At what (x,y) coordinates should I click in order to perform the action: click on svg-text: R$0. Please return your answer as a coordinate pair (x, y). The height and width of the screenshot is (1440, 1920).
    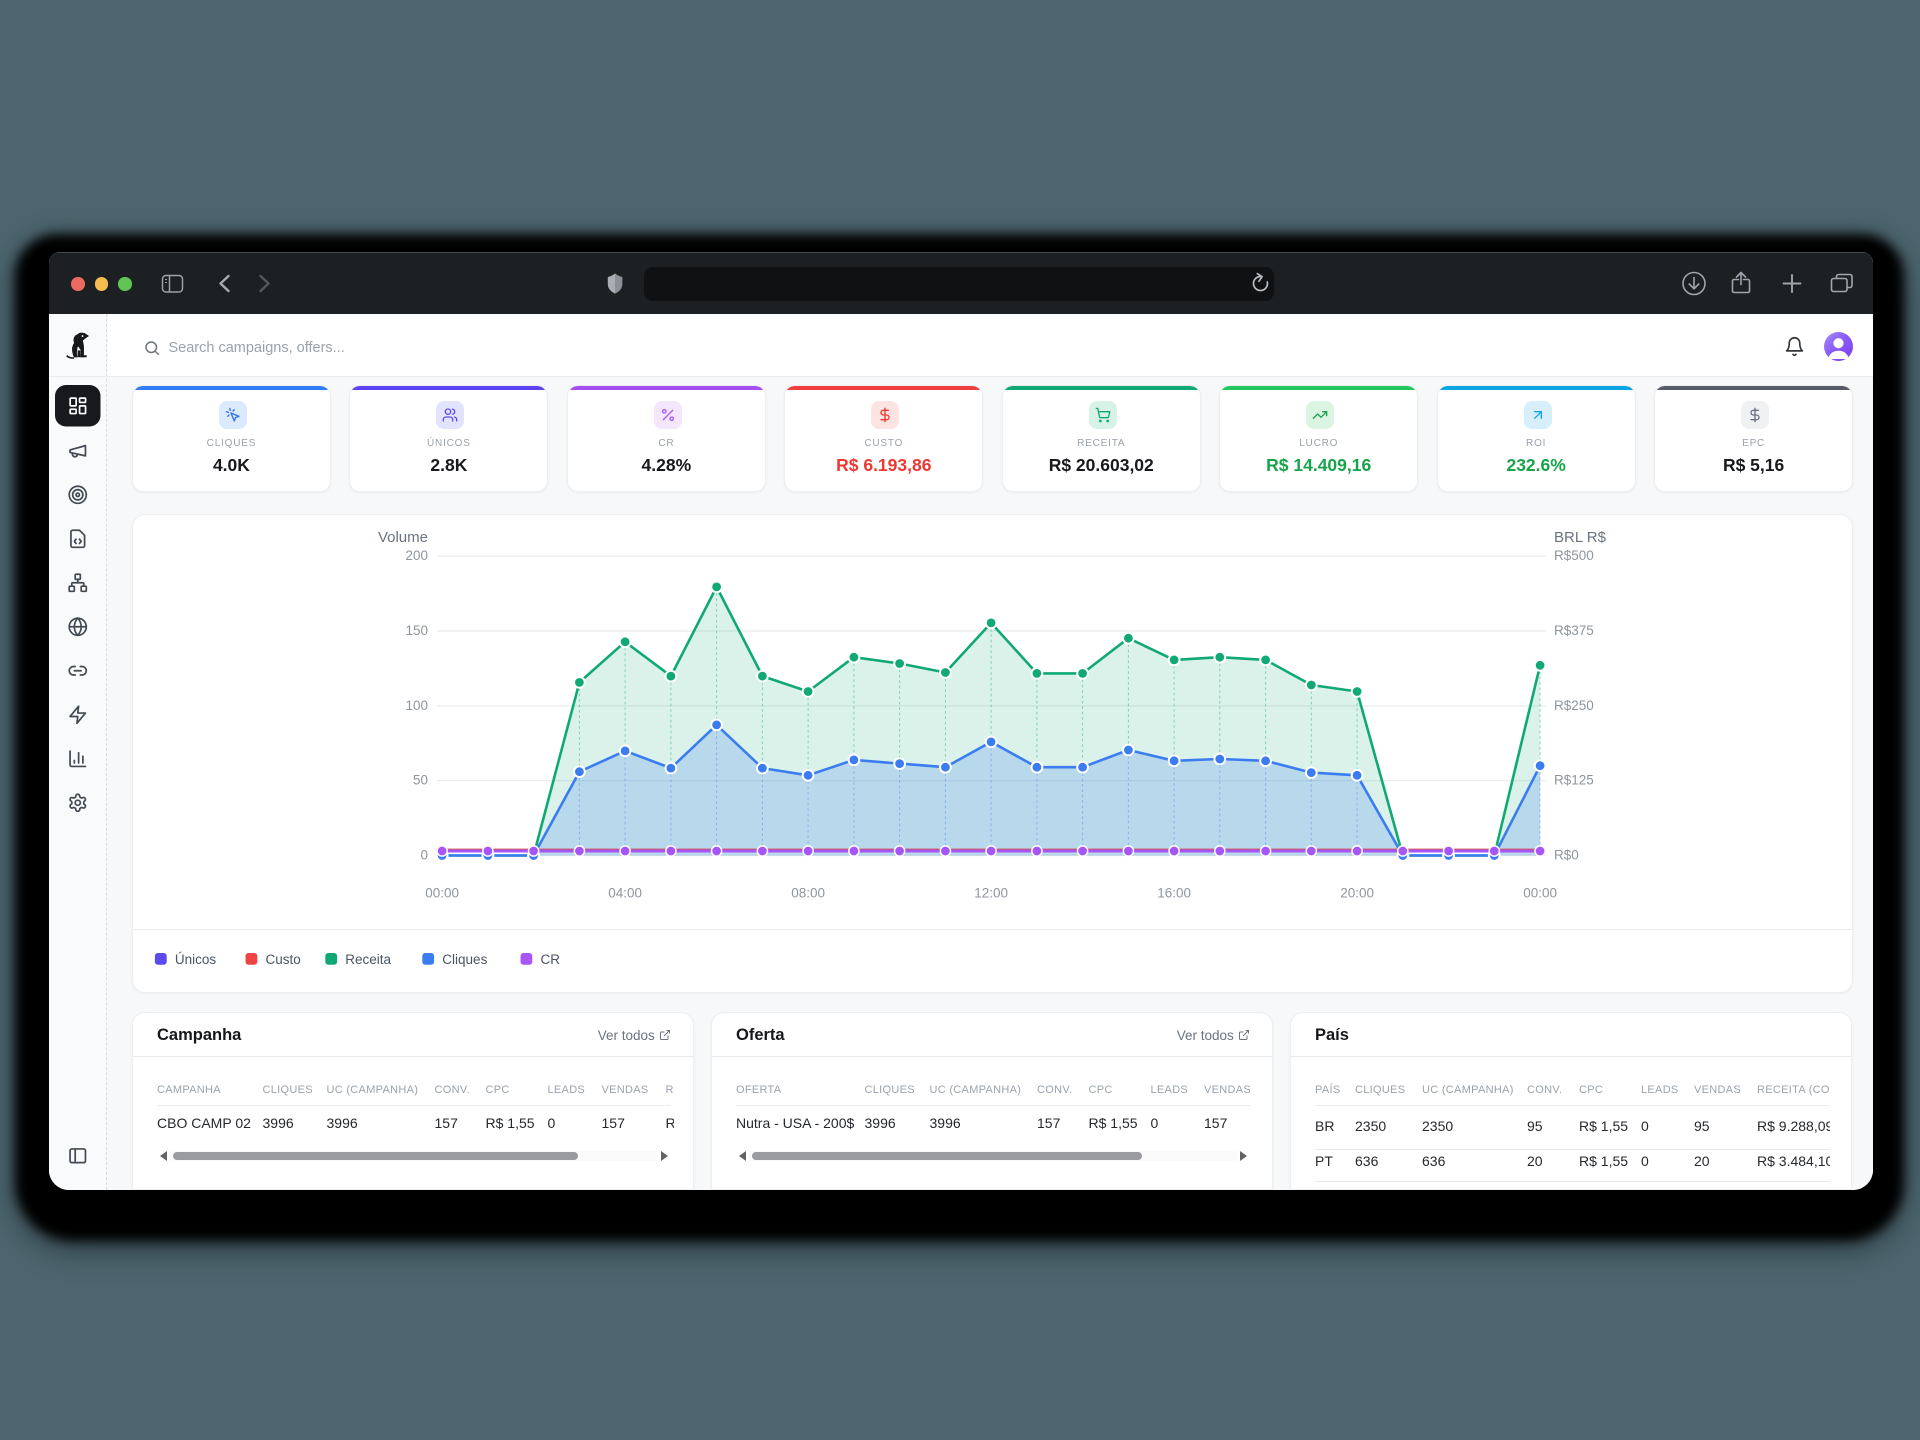
    Looking at the image, I should click on (1566, 855).